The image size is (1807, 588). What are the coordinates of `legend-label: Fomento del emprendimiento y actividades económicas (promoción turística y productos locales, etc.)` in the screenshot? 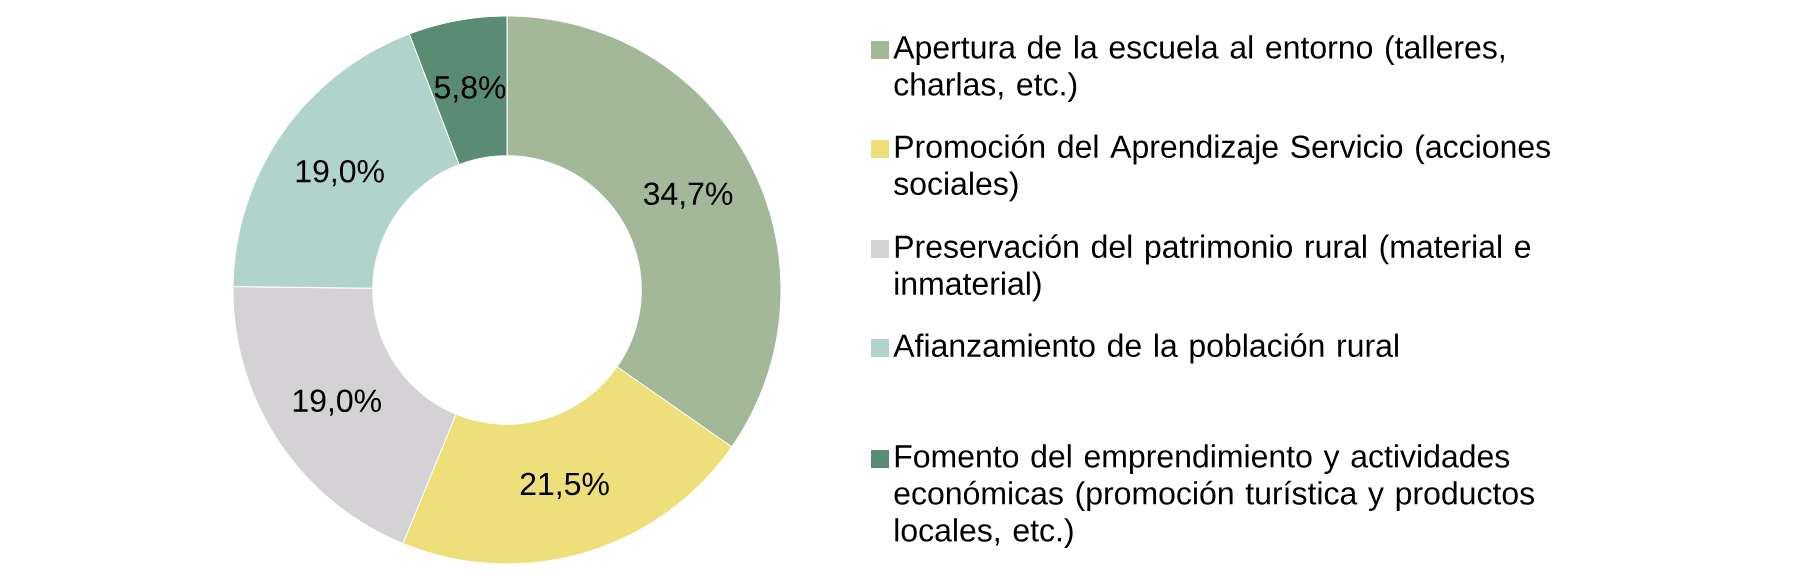 It's located at (1214, 496).